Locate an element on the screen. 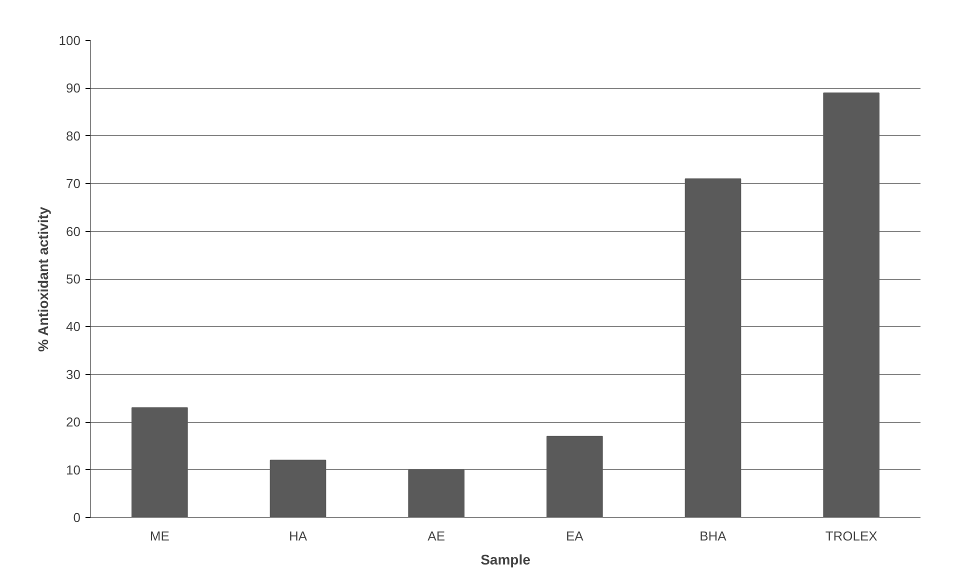 Image resolution: width=956 pixels, height=580 pixels. y-tick-label: 100 is located at coordinates (69, 40).